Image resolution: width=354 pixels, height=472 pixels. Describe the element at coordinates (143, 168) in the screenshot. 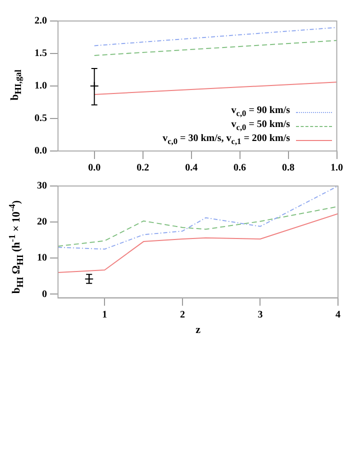

I see `x-tick-label: 0.2` at that location.